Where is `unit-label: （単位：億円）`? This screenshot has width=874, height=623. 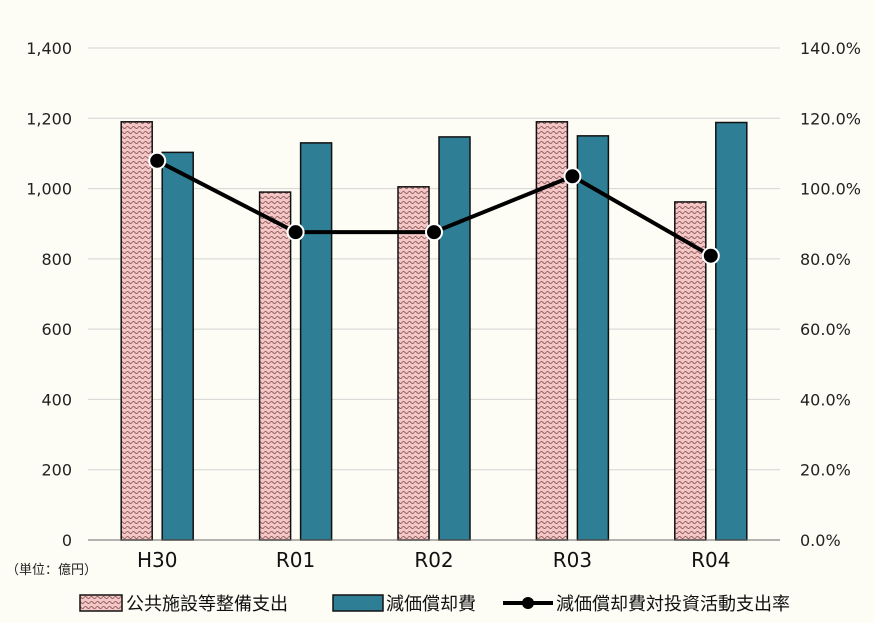 unit-label: （単位：億円） is located at coordinates (51, 570).